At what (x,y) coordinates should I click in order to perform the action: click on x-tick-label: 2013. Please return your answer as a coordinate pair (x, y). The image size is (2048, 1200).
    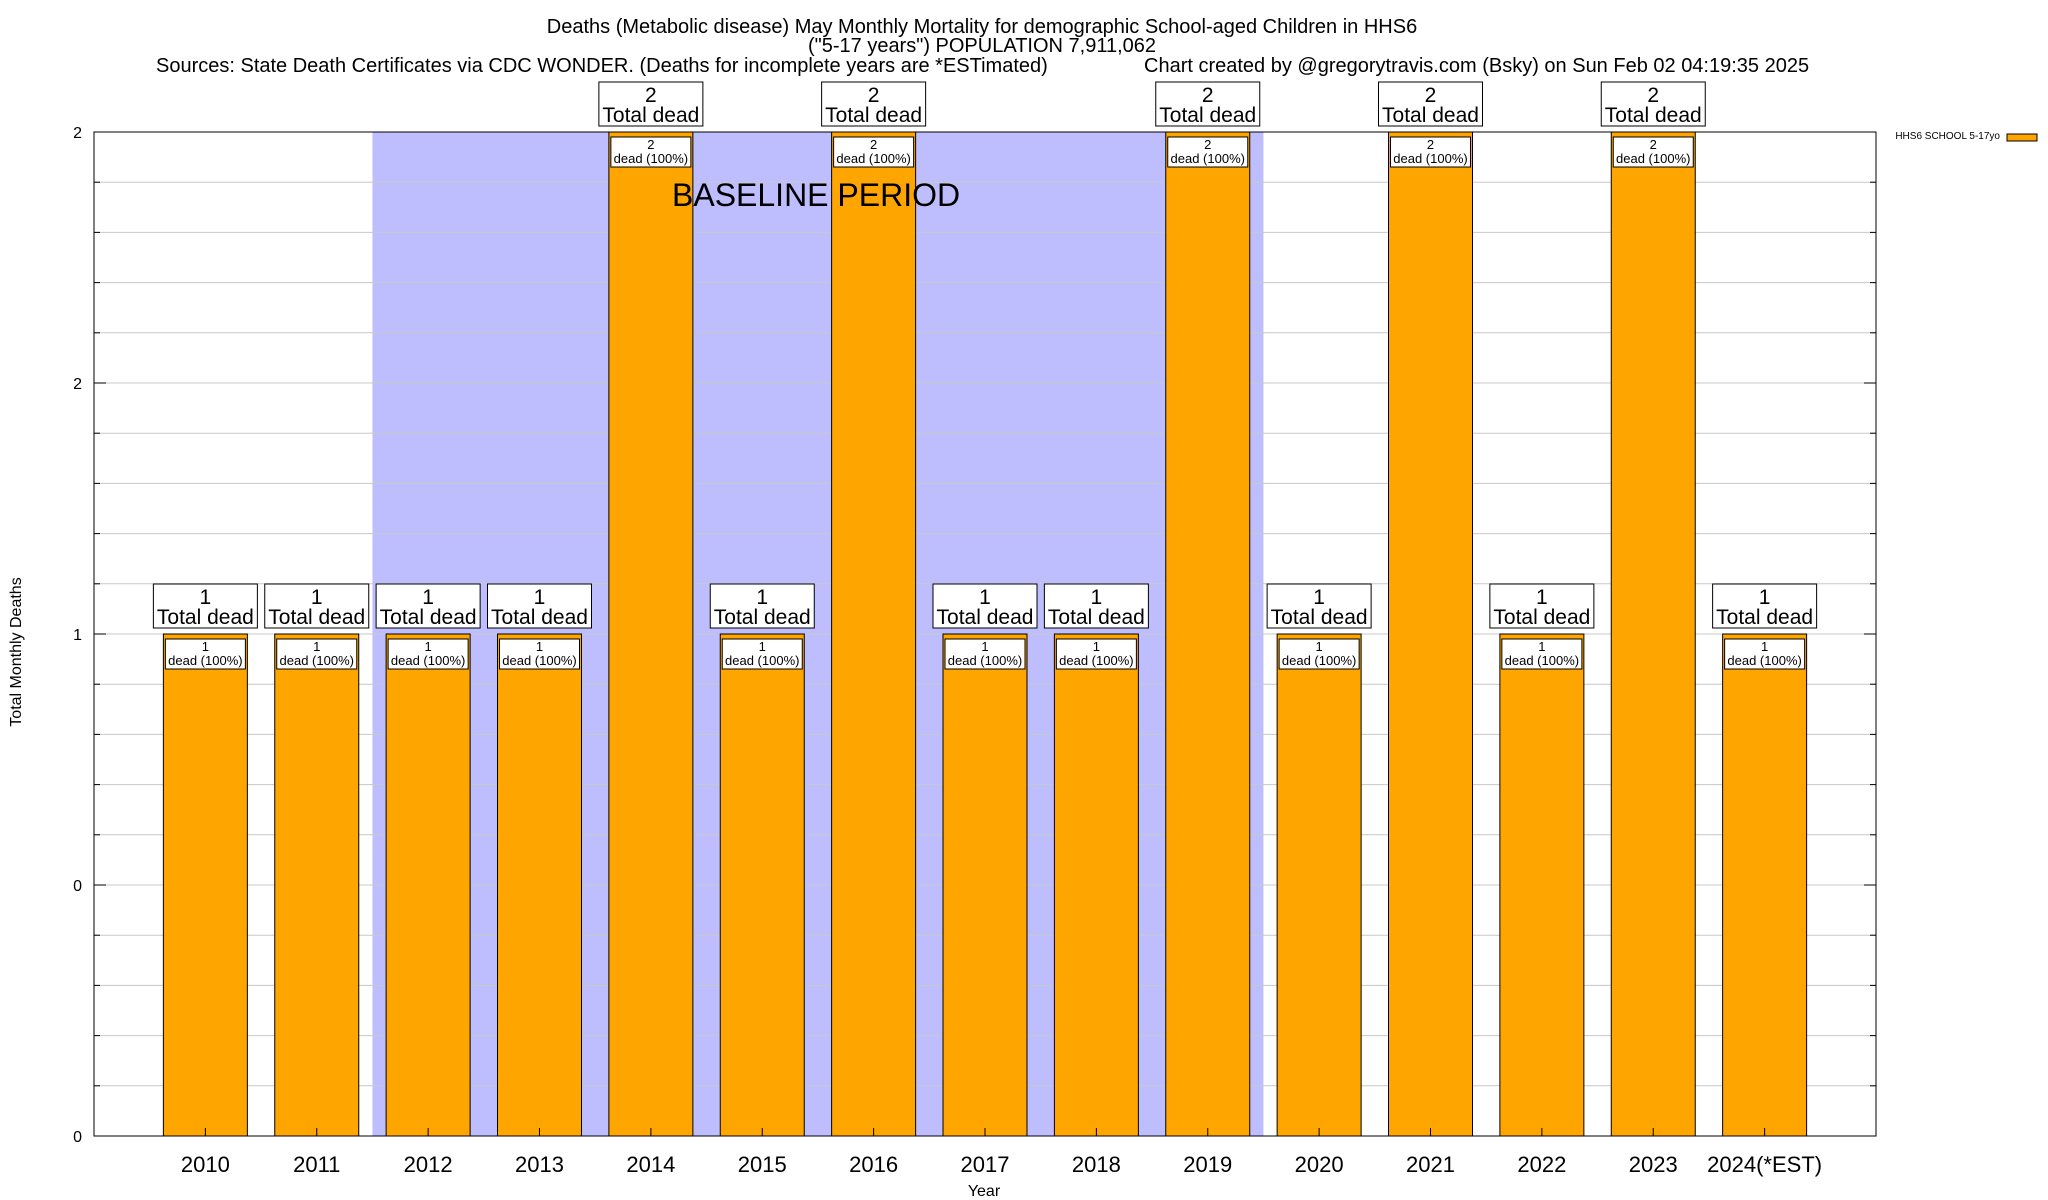
    Looking at the image, I should click on (539, 1164).